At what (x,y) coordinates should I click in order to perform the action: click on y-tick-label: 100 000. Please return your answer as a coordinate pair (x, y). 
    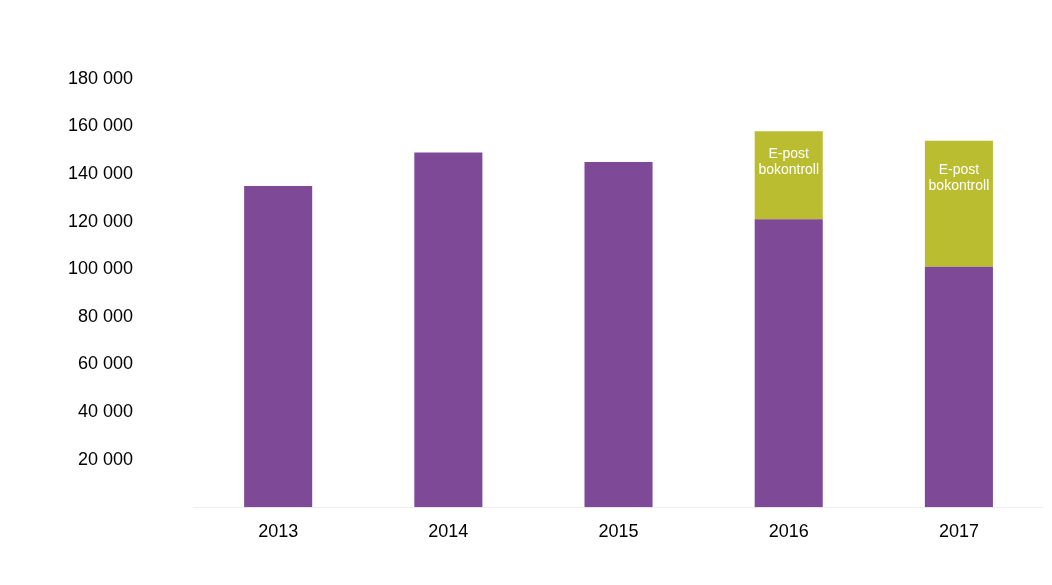
    Looking at the image, I should click on (100, 268).